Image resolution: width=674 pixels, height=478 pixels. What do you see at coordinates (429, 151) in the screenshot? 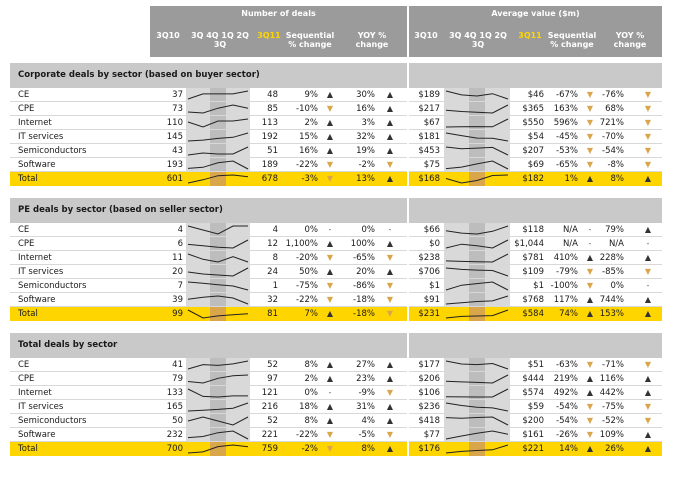
I see `value-prev: $453` at bounding box center [429, 151].